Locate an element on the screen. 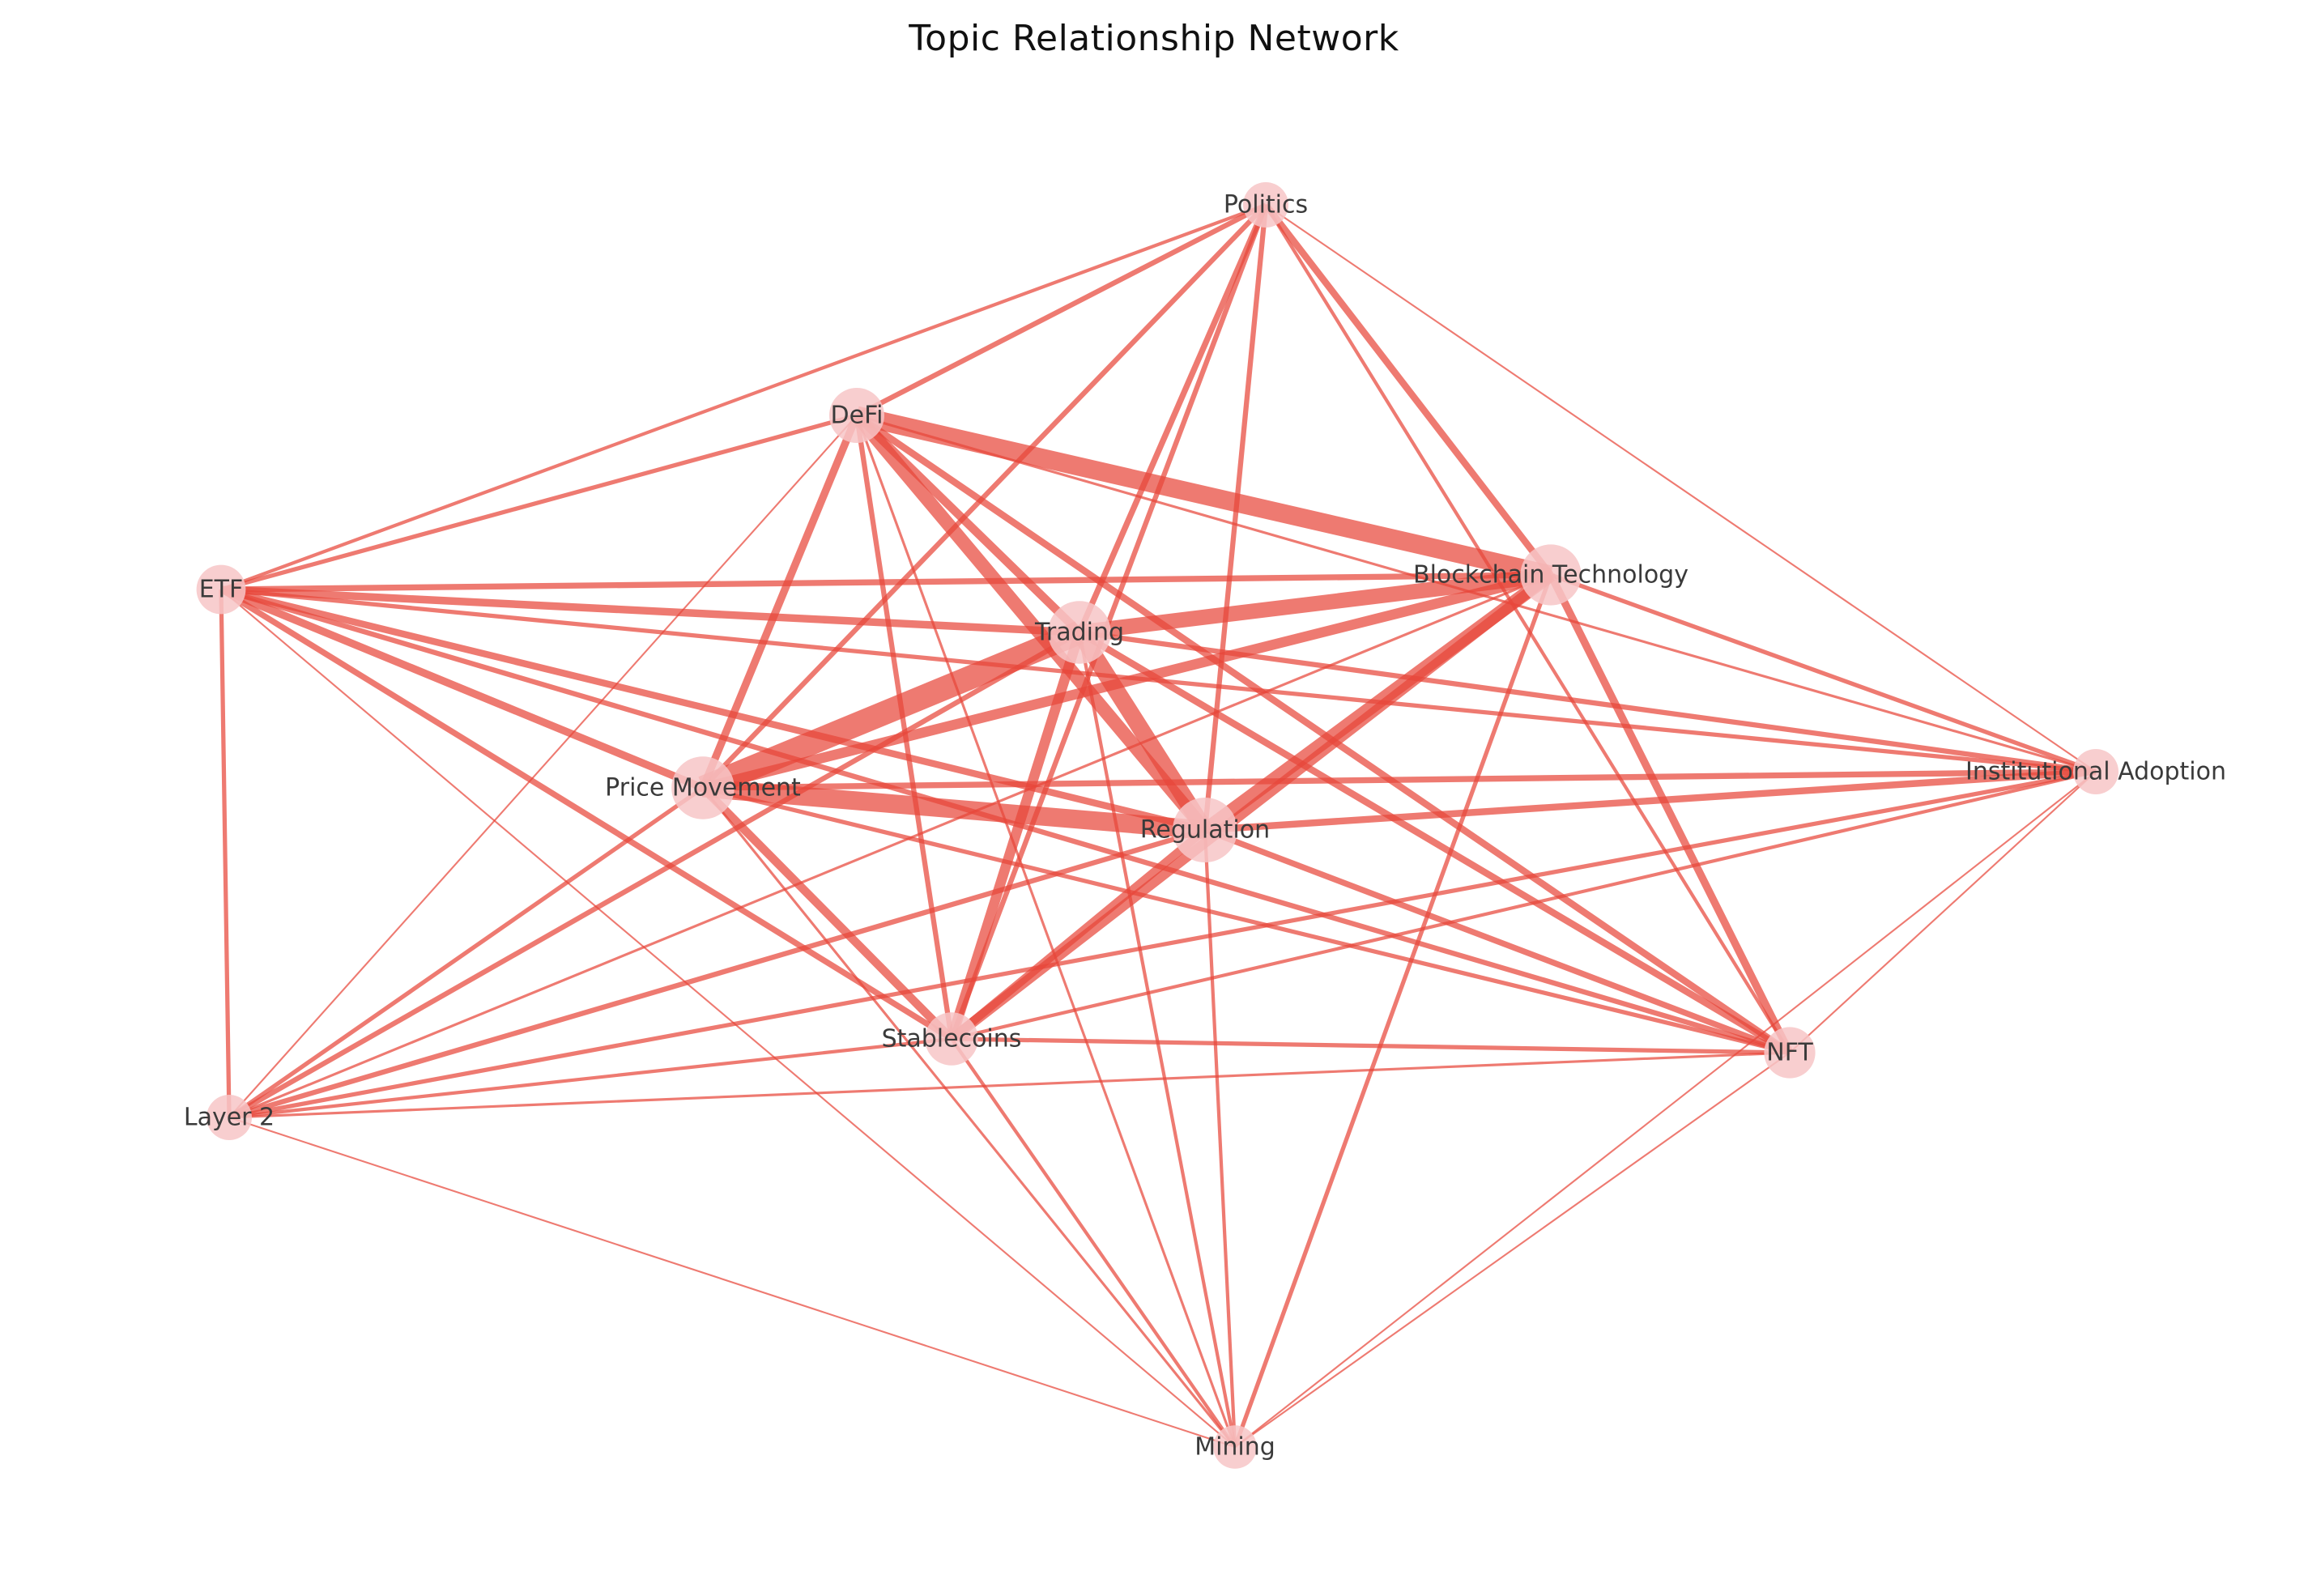  edge-regulation-etf is located at coordinates (713, 709).